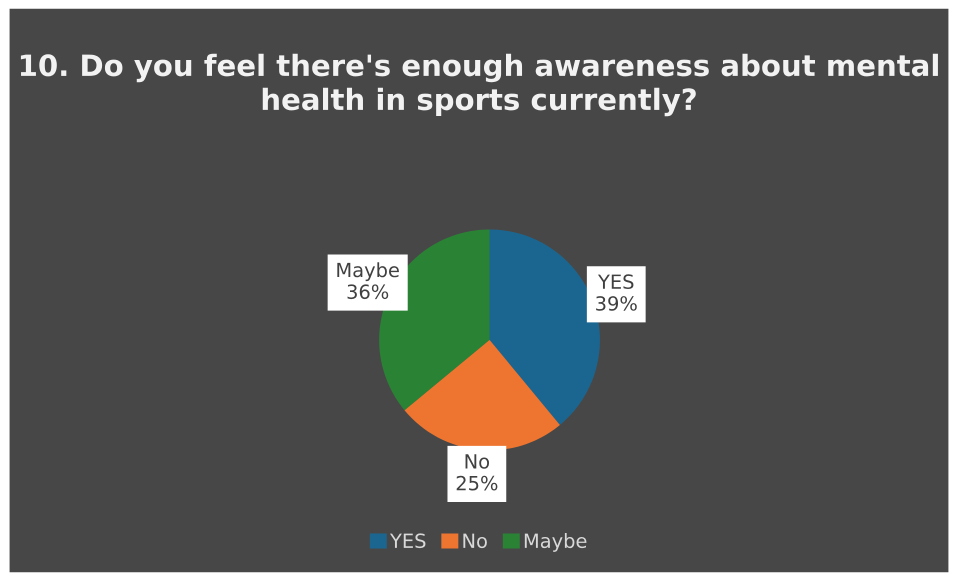 Image resolution: width=958 pixels, height=581 pixels. What do you see at coordinates (475, 541) in the screenshot?
I see `legend-label: No` at bounding box center [475, 541].